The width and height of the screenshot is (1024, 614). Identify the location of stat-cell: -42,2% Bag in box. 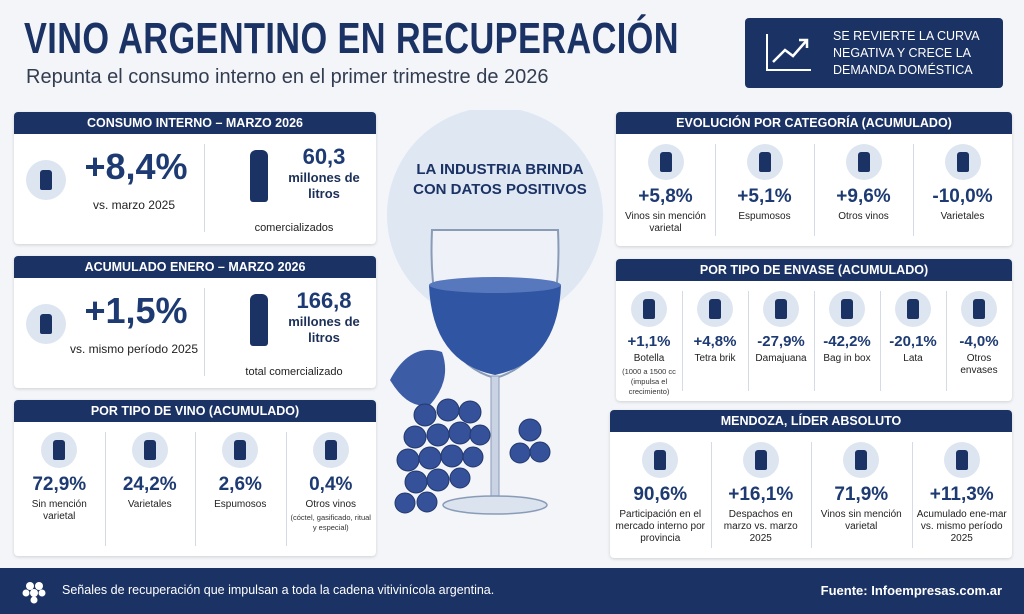
(847, 342).